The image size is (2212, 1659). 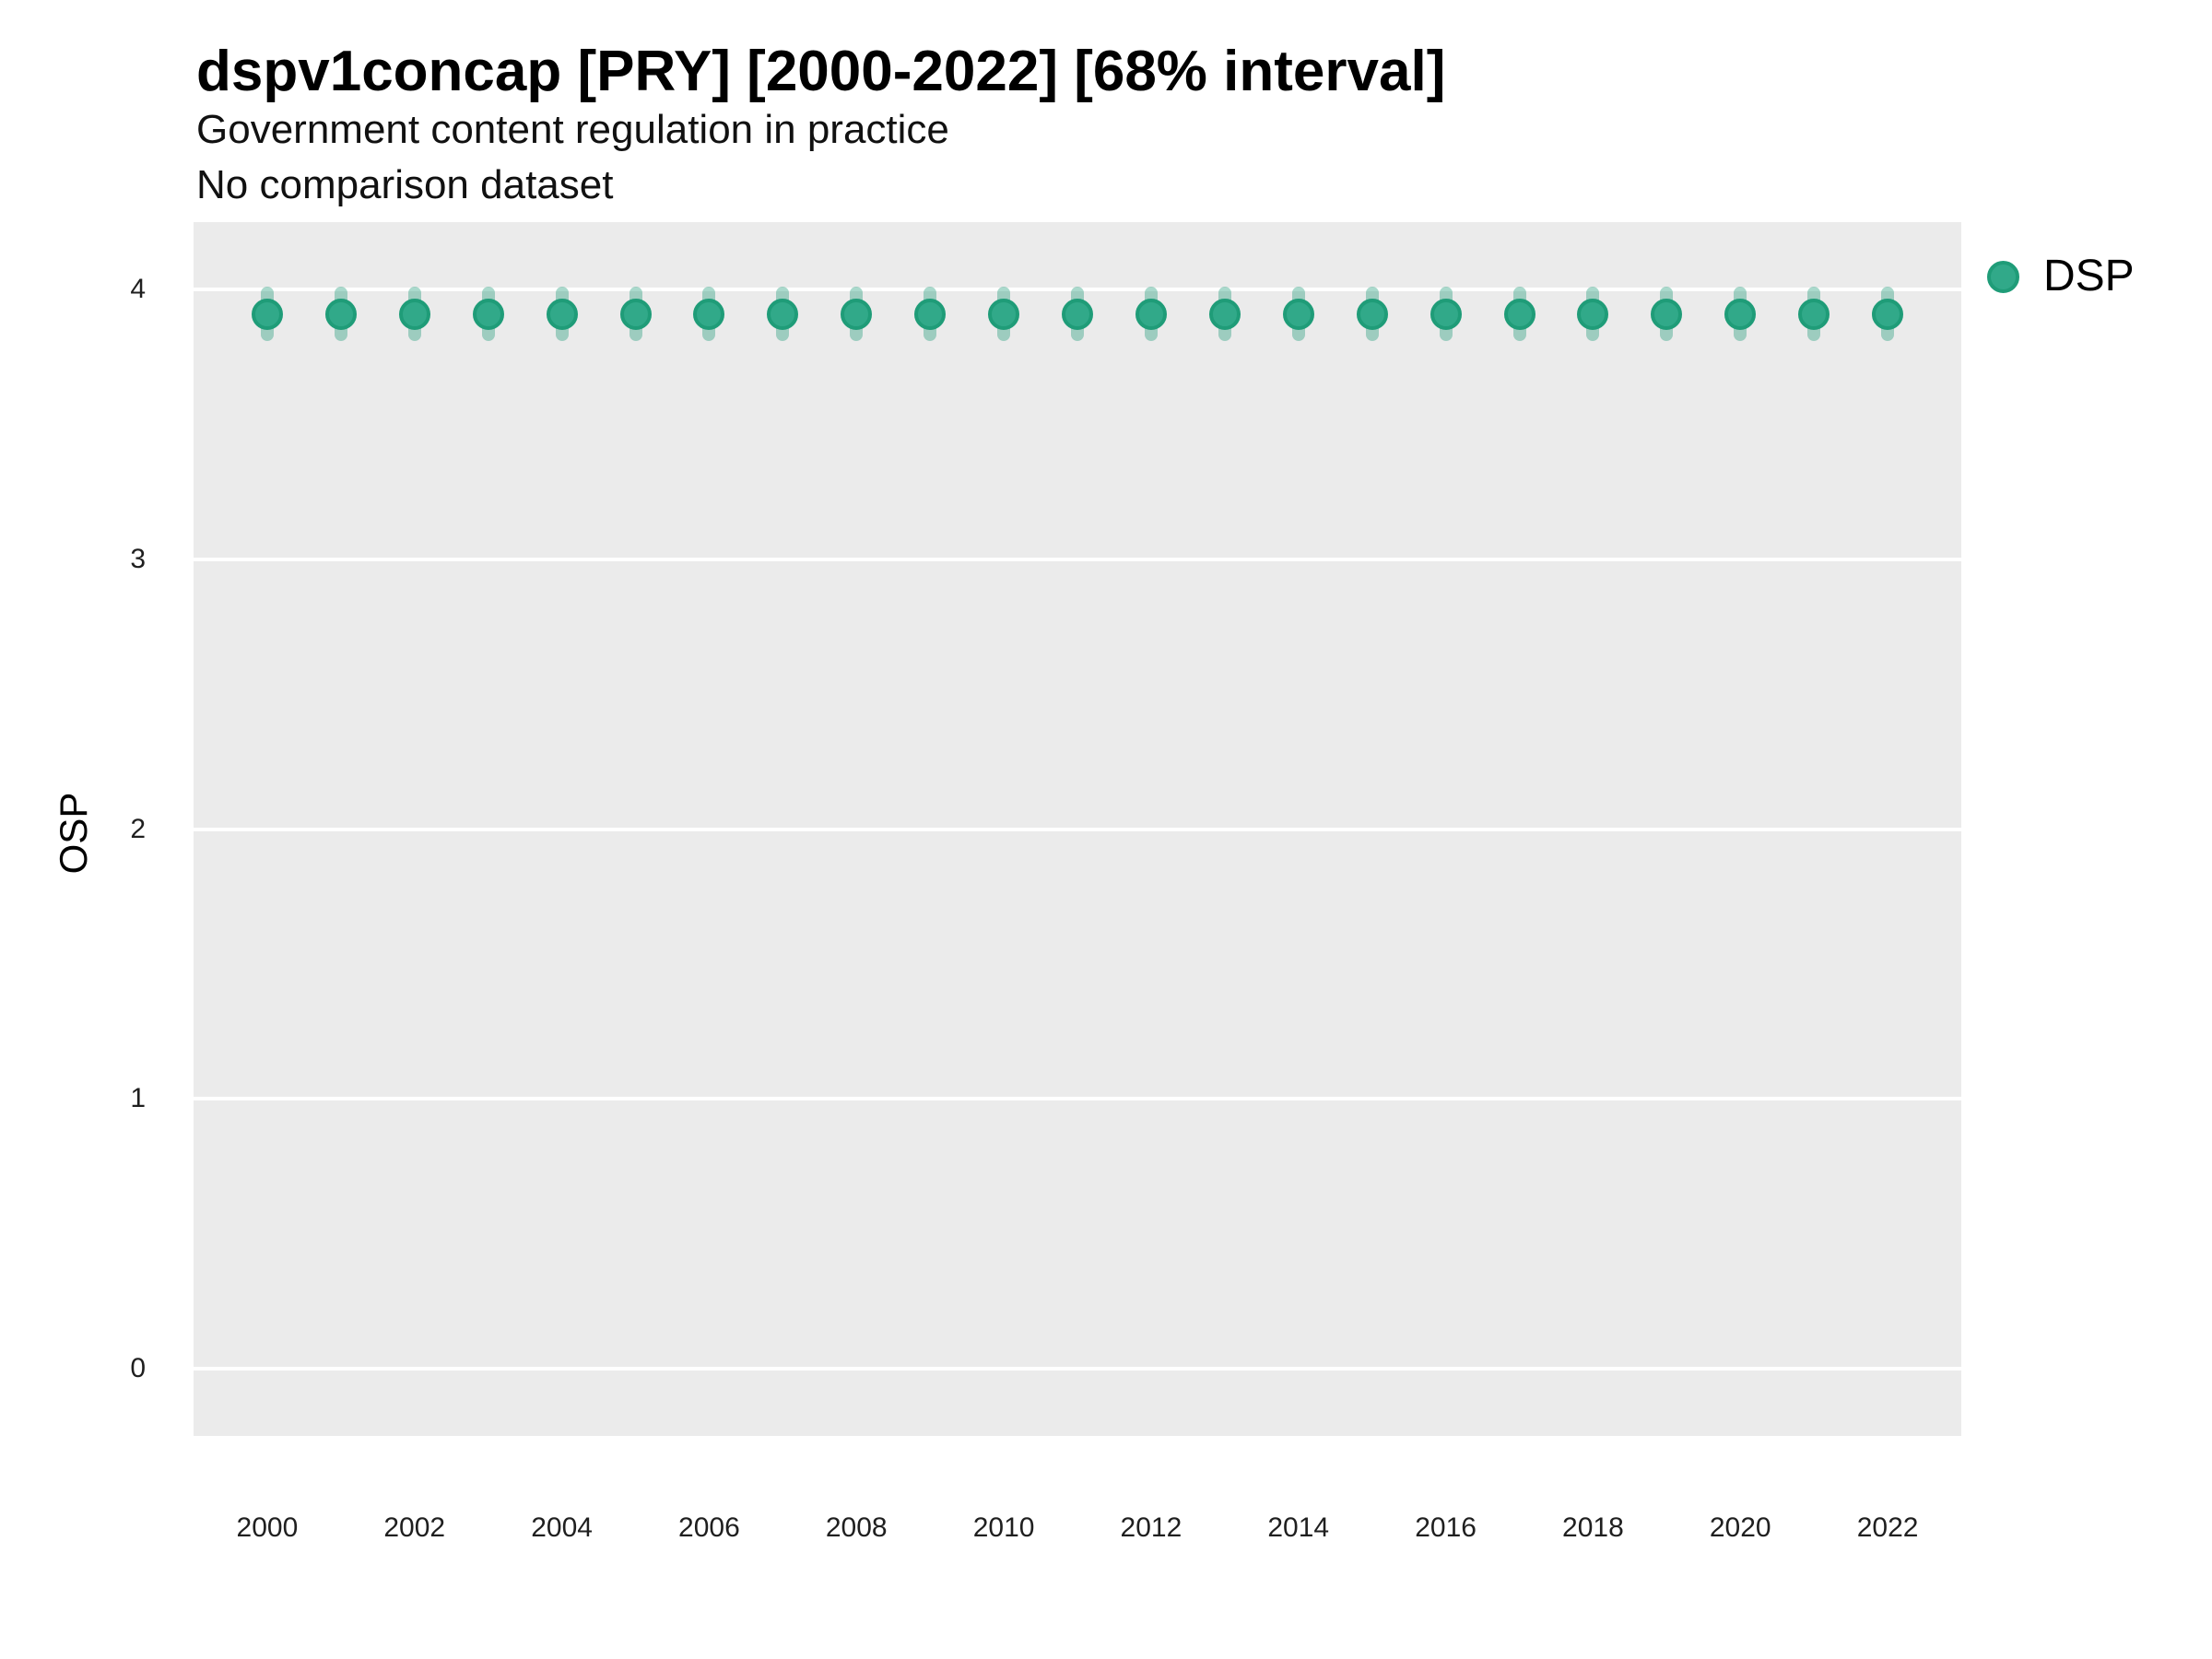 What do you see at coordinates (562, 314) in the screenshot?
I see `data-point-2004` at bounding box center [562, 314].